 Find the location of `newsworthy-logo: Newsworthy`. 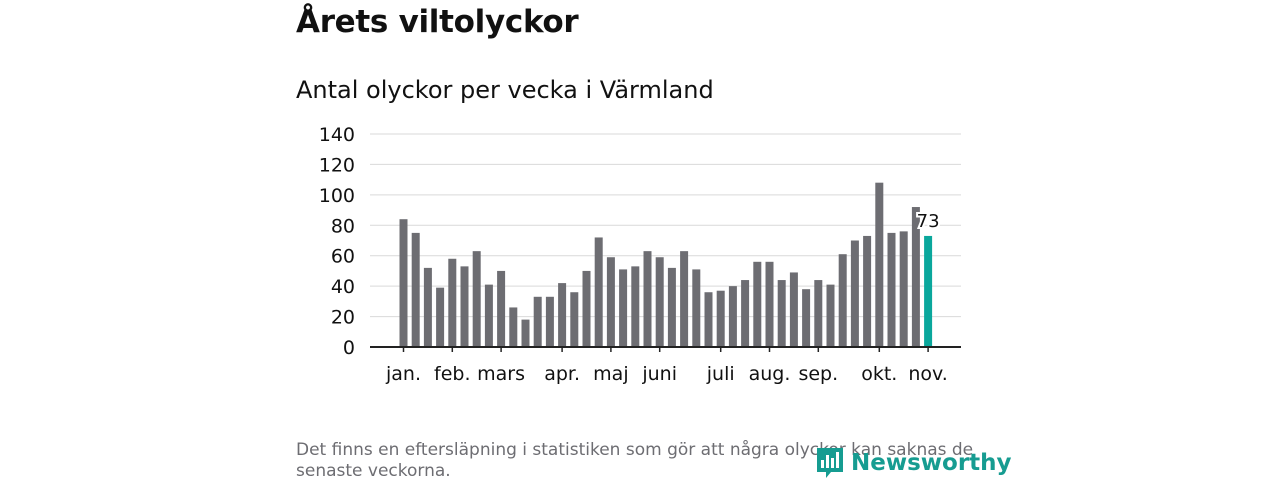

newsworthy-logo: Newsworthy is located at coordinates (913, 463).